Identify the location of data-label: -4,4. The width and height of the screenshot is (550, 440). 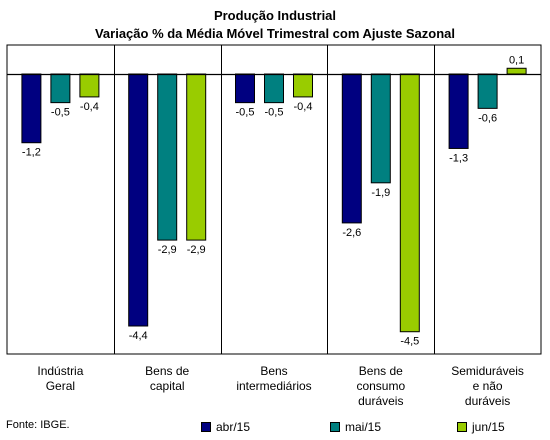
(138, 336).